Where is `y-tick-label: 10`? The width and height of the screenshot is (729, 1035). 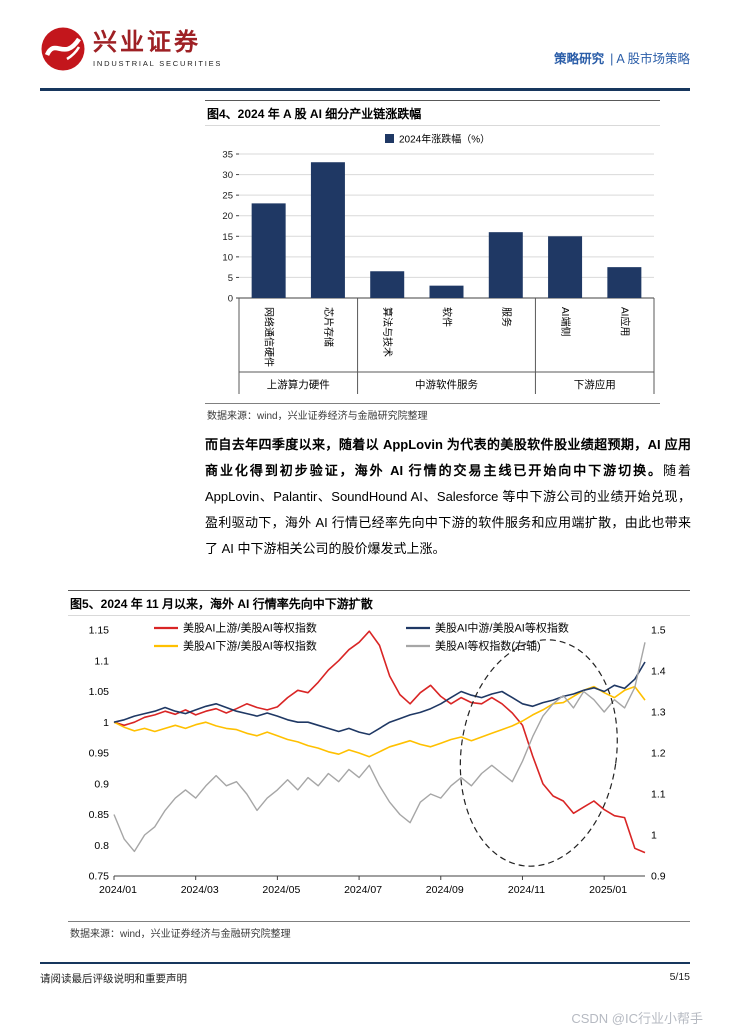
y-tick-label: 10 is located at coordinates (227, 257).